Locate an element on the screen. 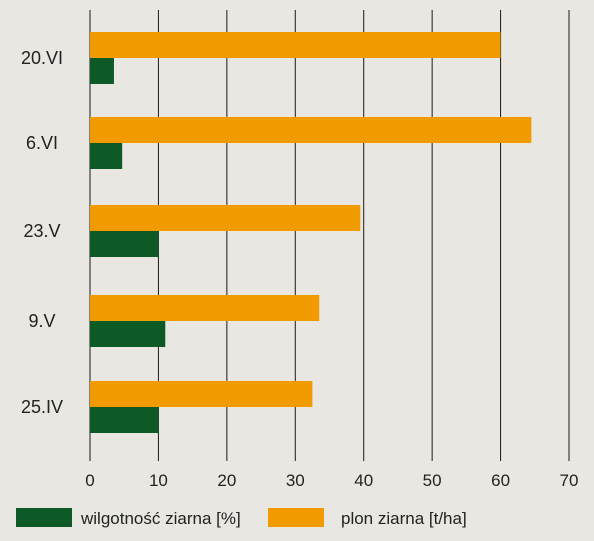  legend-label: wilgotność ziarna [%] is located at coordinates (160, 518).